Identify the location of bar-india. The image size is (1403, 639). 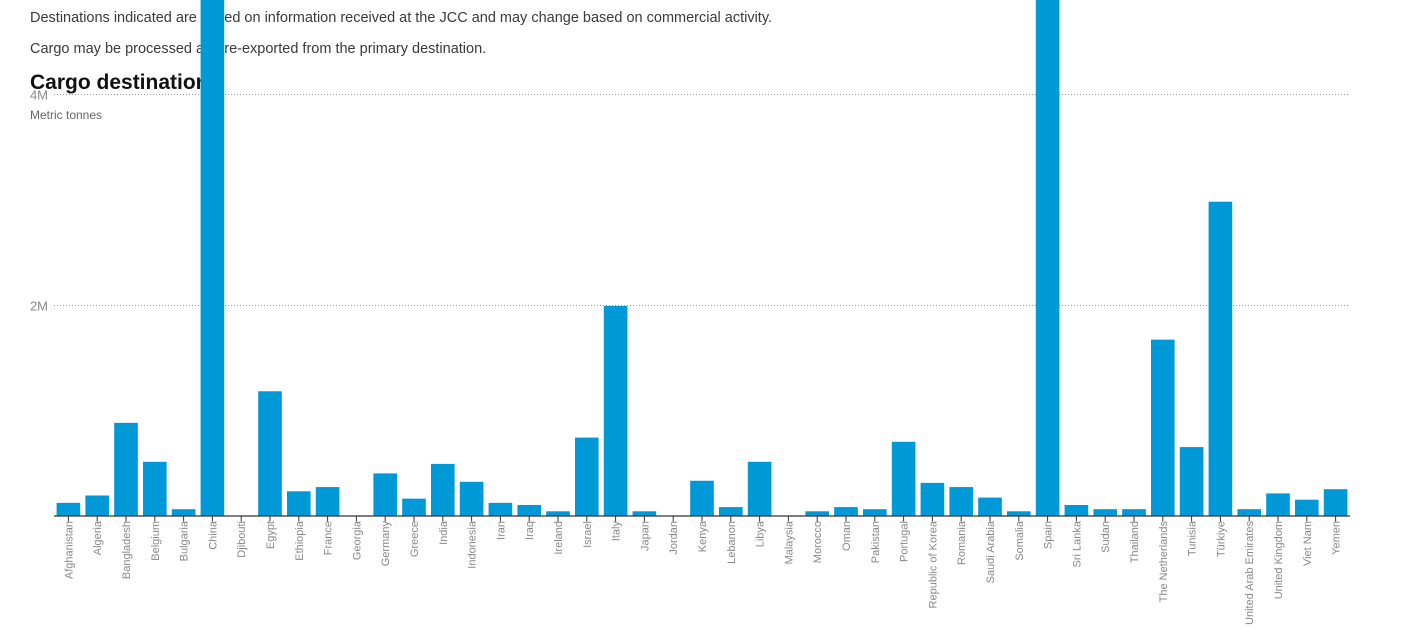
(442, 489).